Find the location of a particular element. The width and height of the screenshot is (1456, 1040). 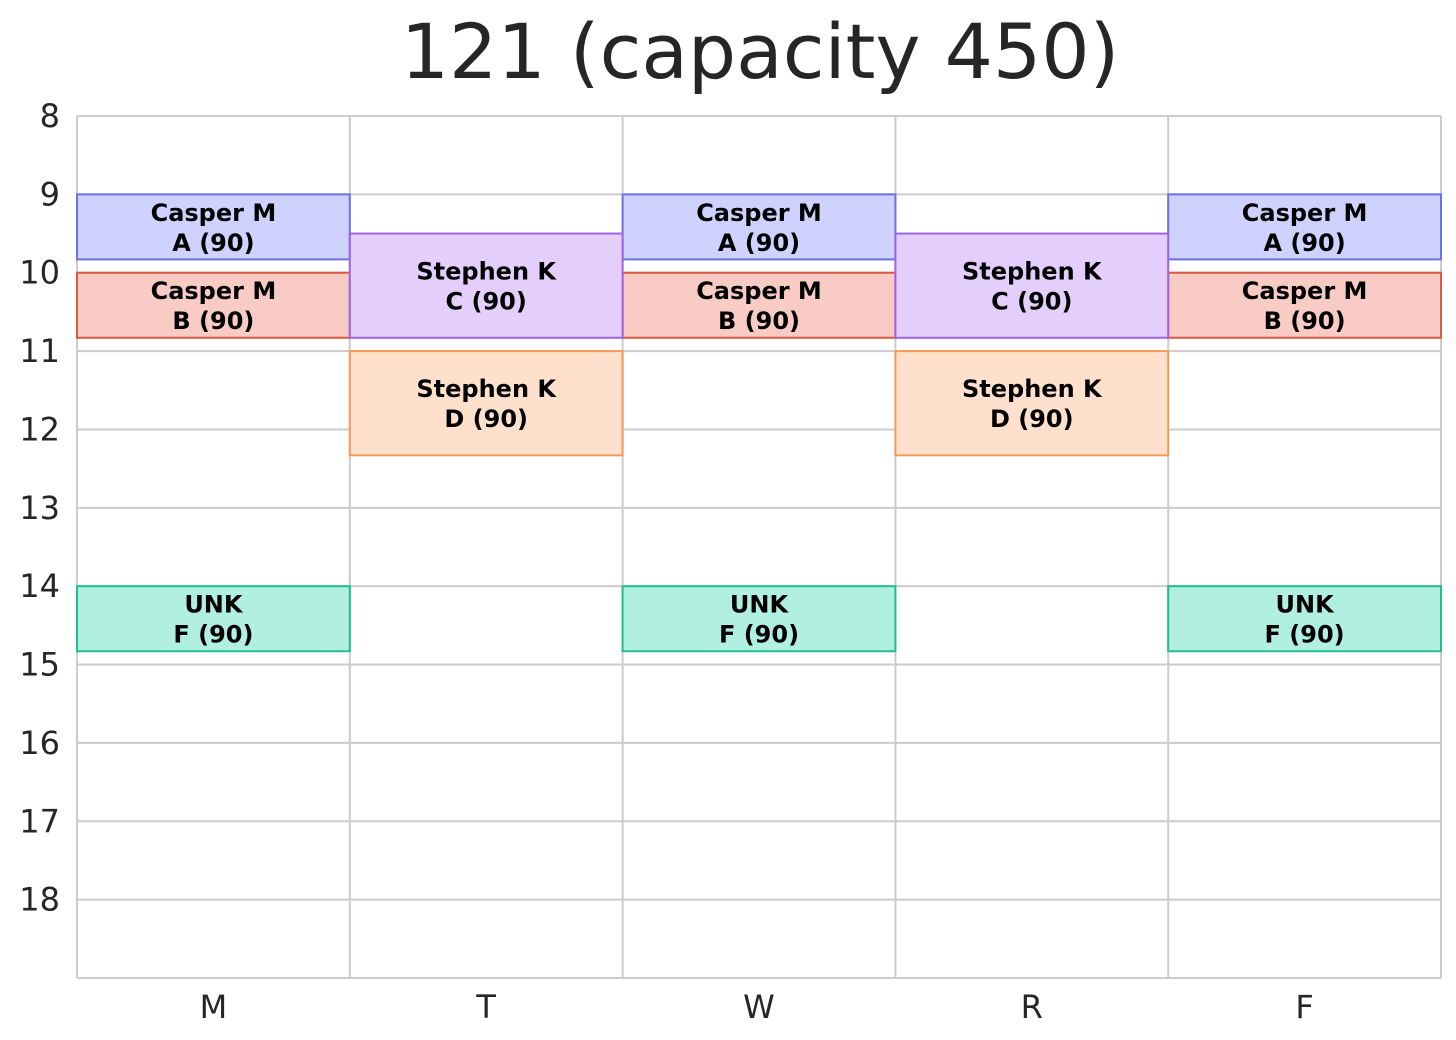

chart-title: 121 (capacity 450) is located at coordinates (760, 51).